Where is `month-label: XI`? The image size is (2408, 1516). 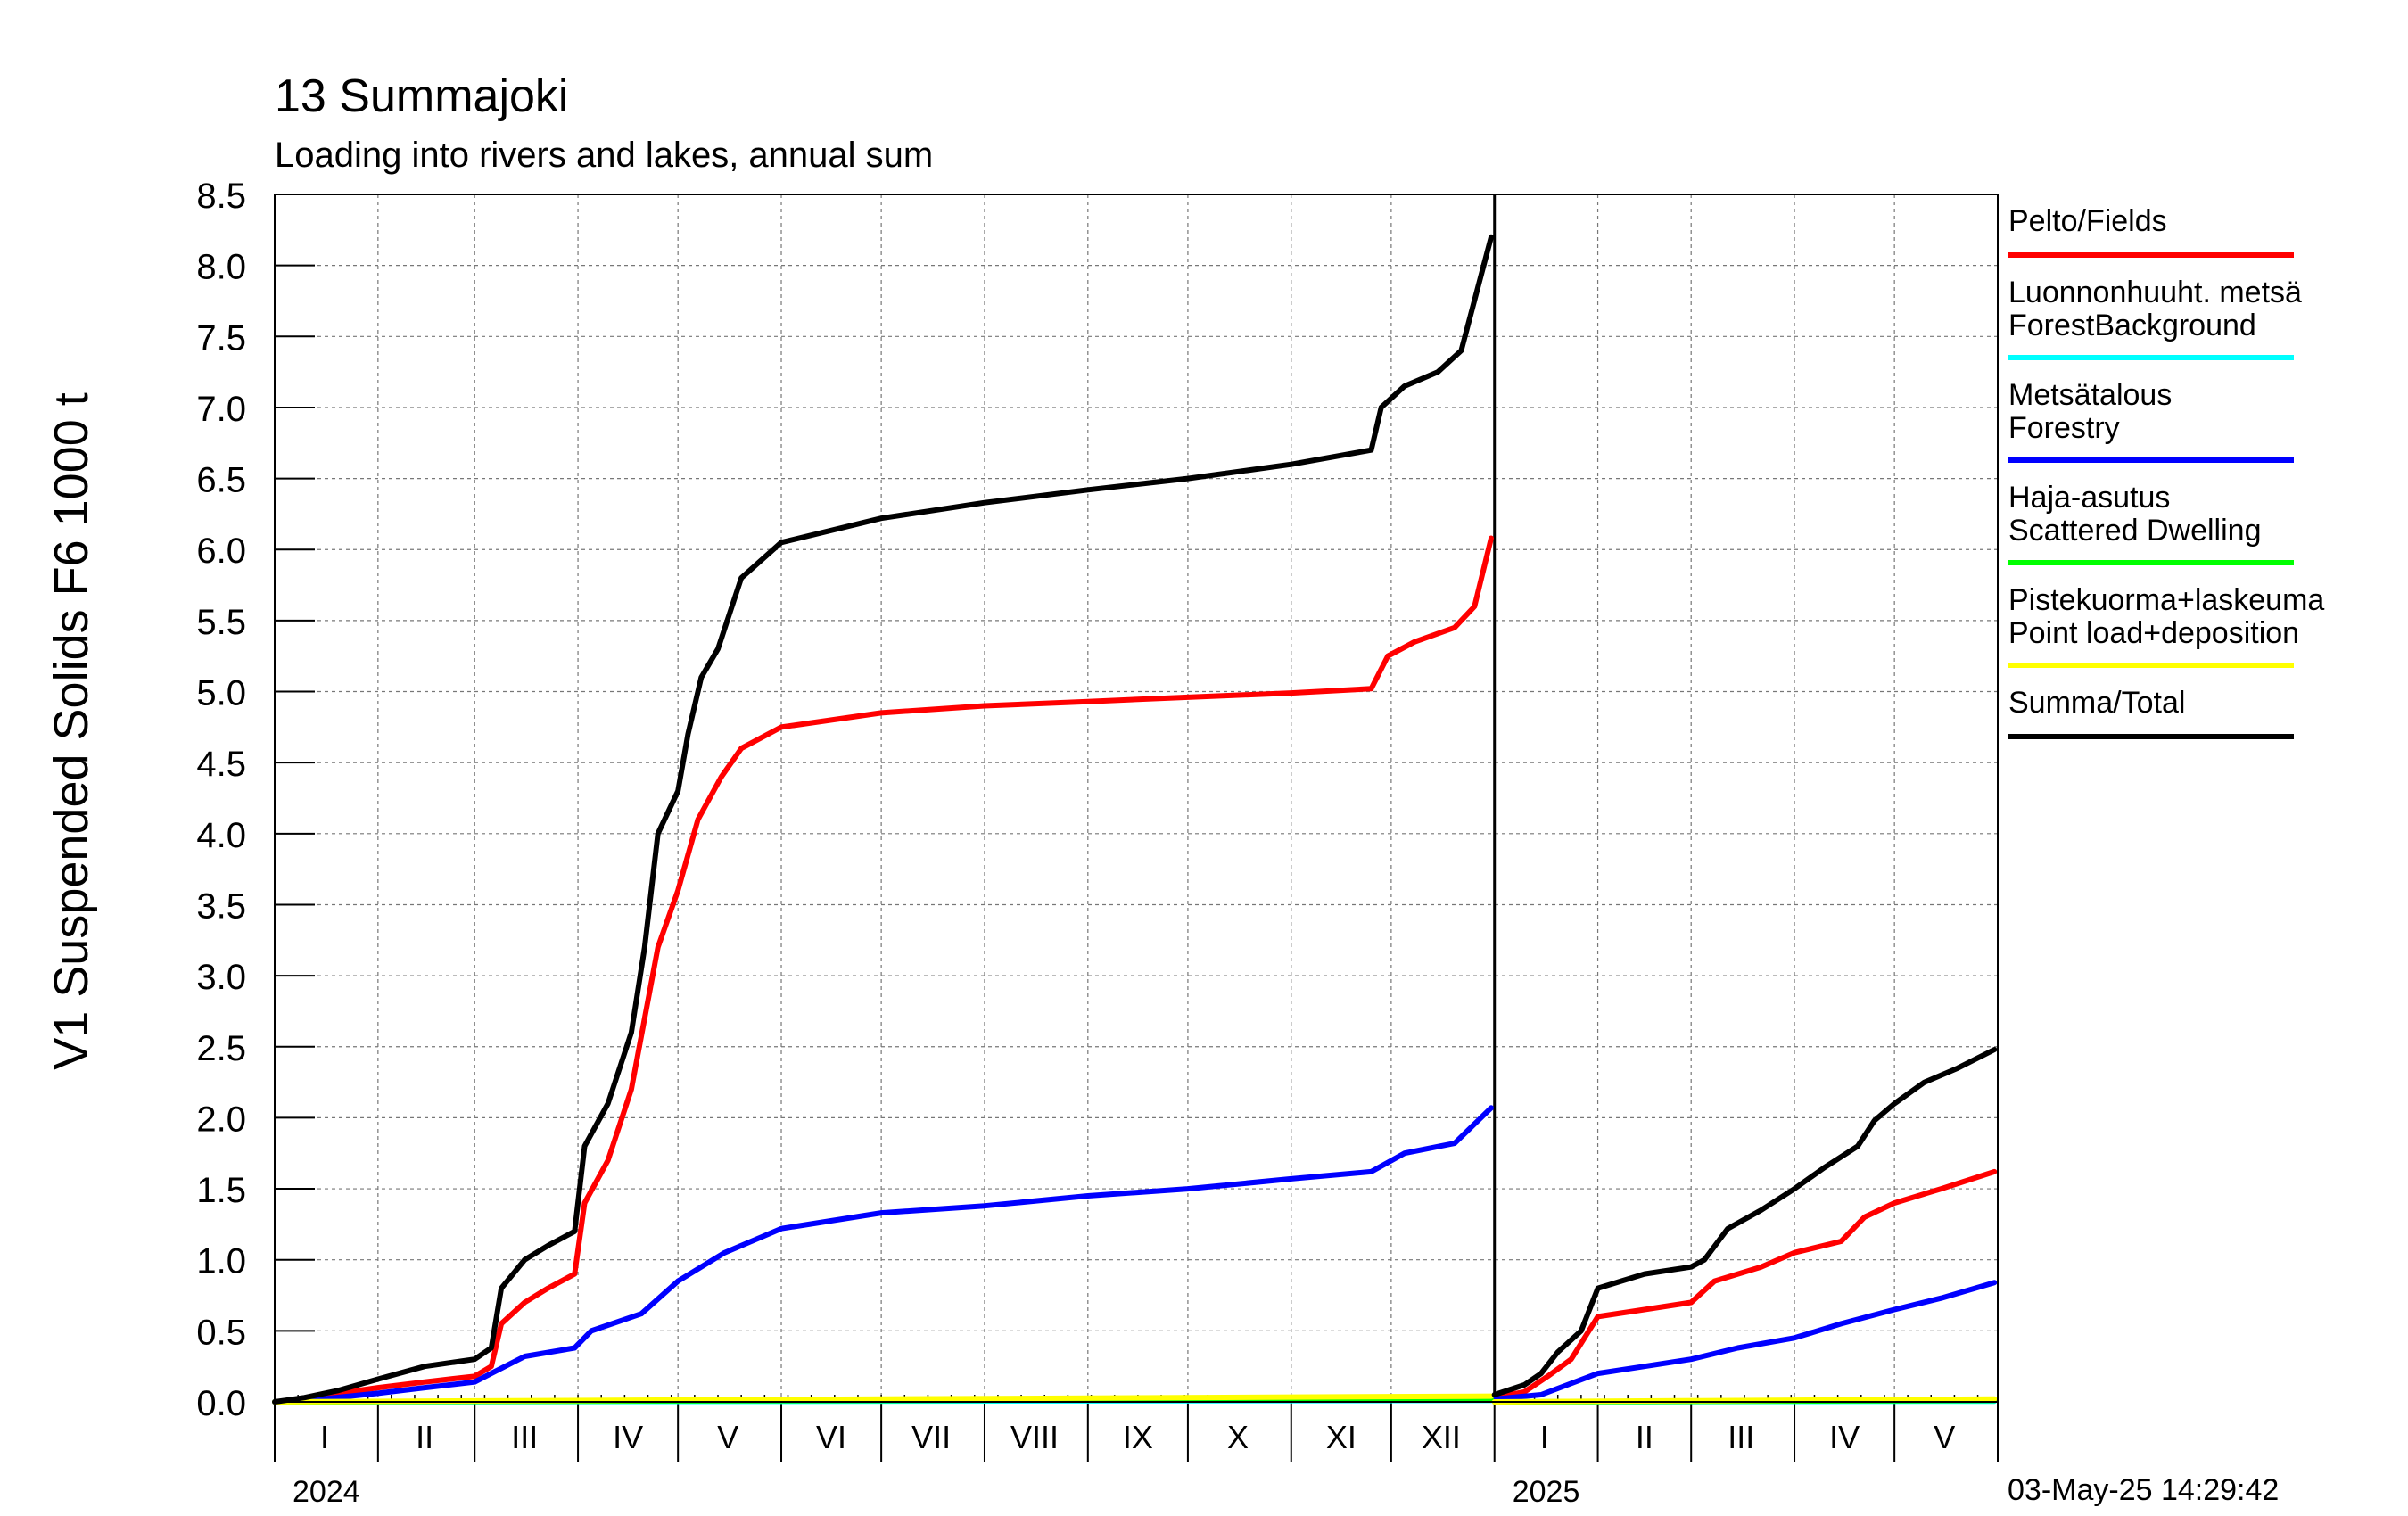 month-label: XI is located at coordinates (1341, 1437).